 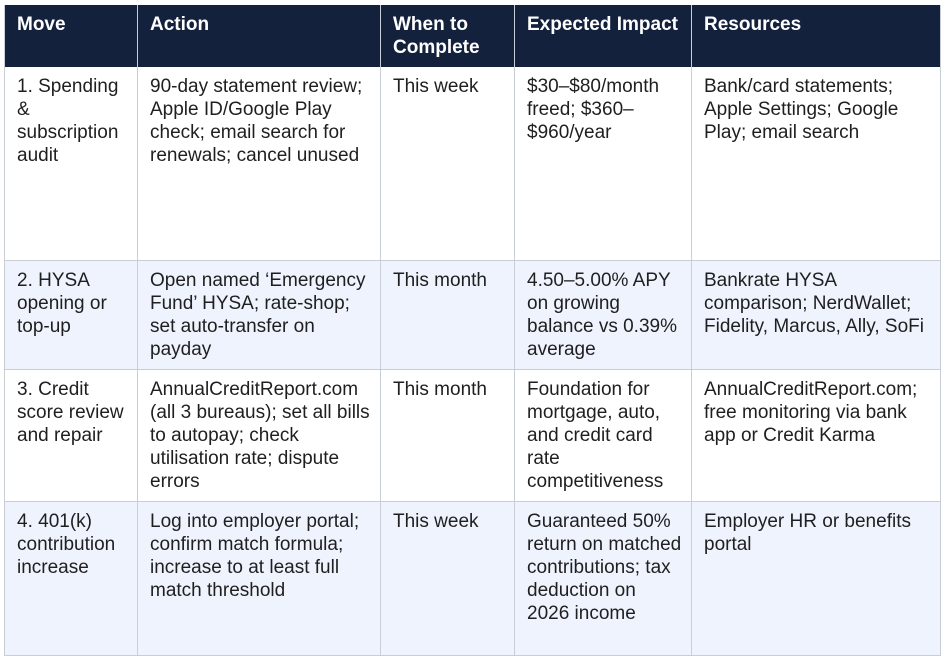 What do you see at coordinates (71, 578) in the screenshot?
I see `cell-move: 4. 401(k) contribution increase` at bounding box center [71, 578].